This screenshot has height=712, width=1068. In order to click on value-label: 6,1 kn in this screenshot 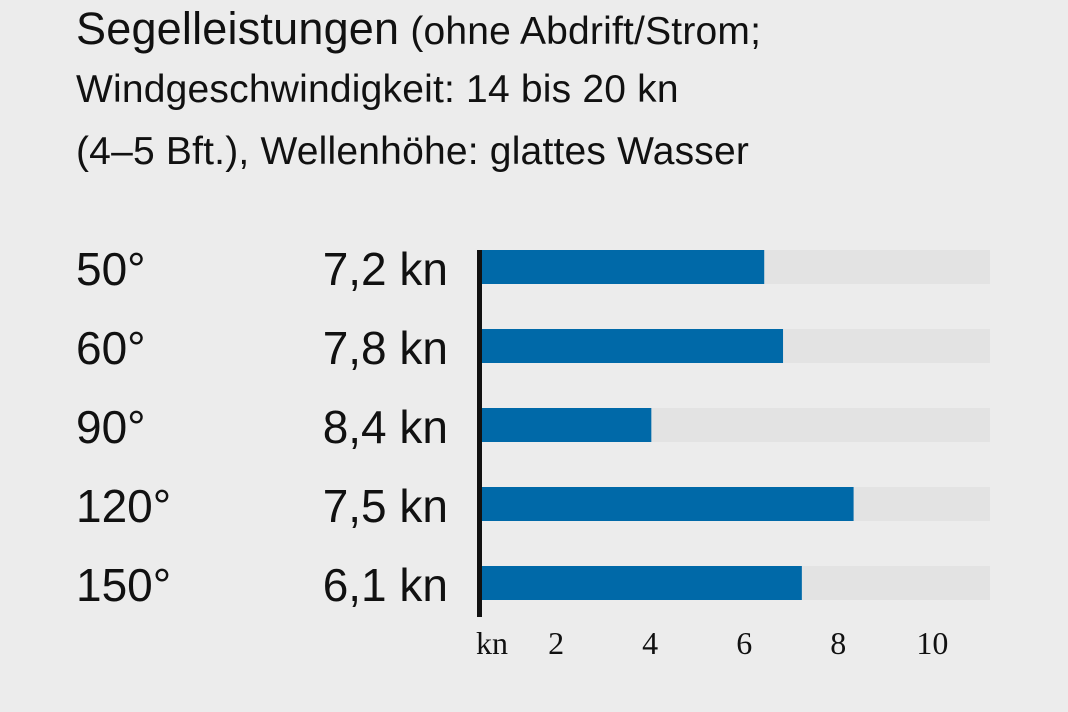, I will do `click(385, 585)`.